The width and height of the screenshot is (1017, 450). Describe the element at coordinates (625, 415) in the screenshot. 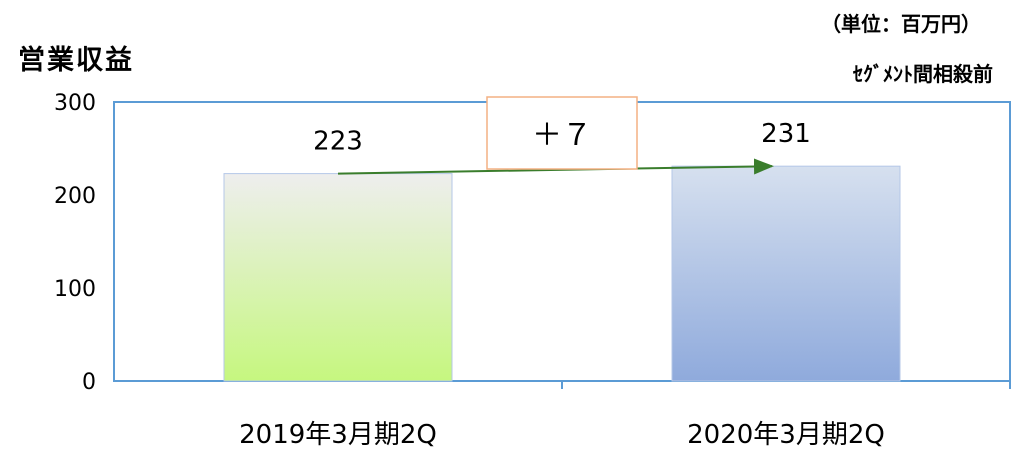

I see `x-axis: 2019年3月期2Q 2020年3月期2Q` at that location.